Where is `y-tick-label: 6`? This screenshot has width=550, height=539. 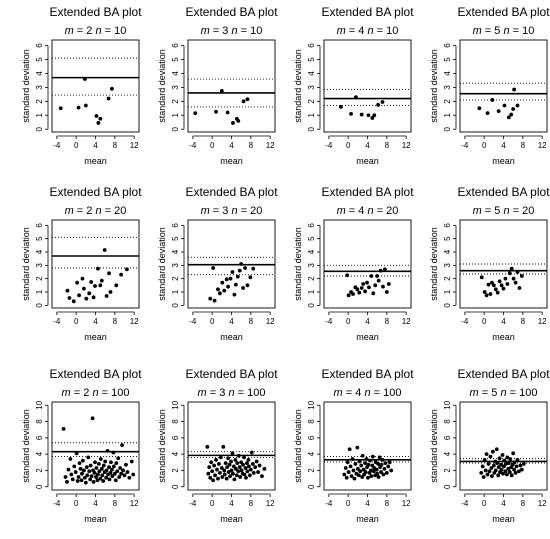 y-tick-label: 6 is located at coordinates (39, 225).